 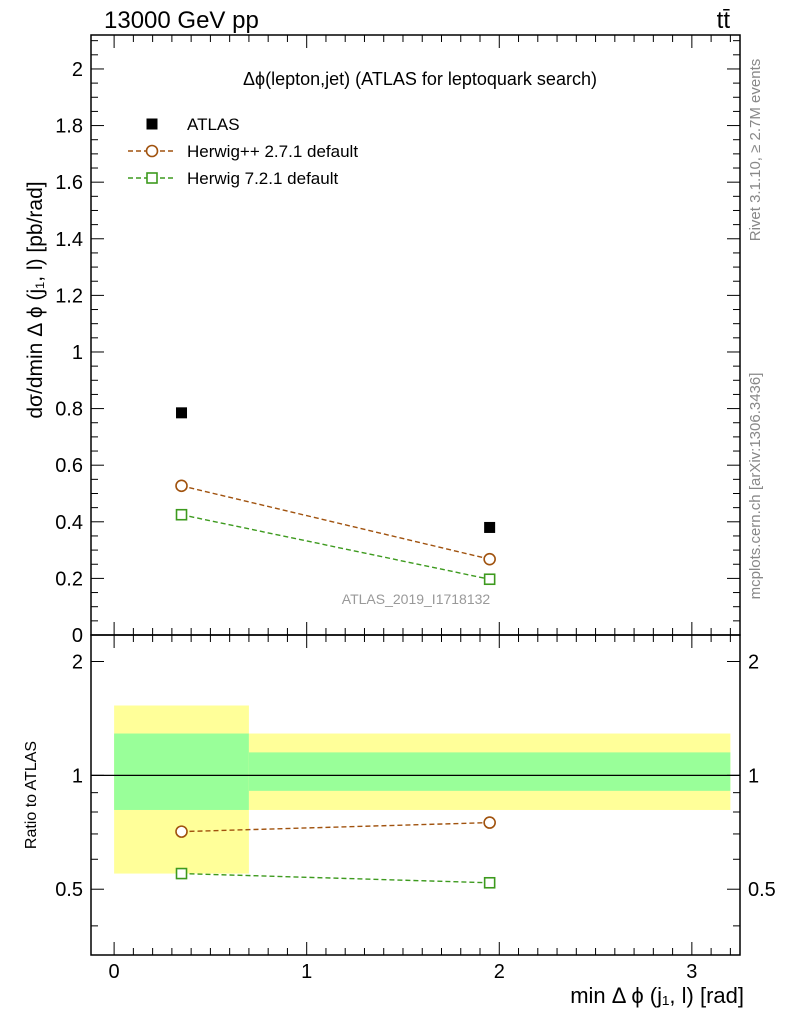 I want to click on x-tick-label: 2, so click(x=499, y=972).